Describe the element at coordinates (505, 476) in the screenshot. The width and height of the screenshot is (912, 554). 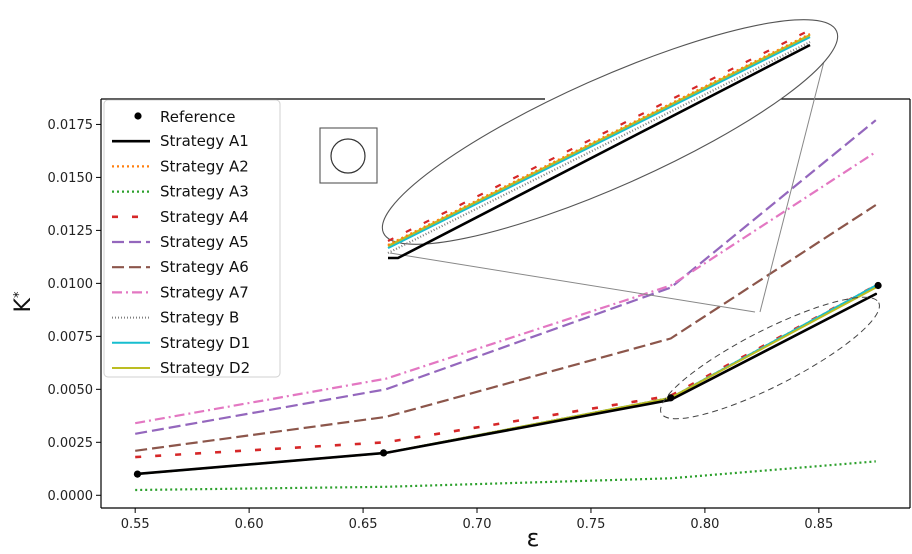
I see `series-line-strategy-a3` at that location.